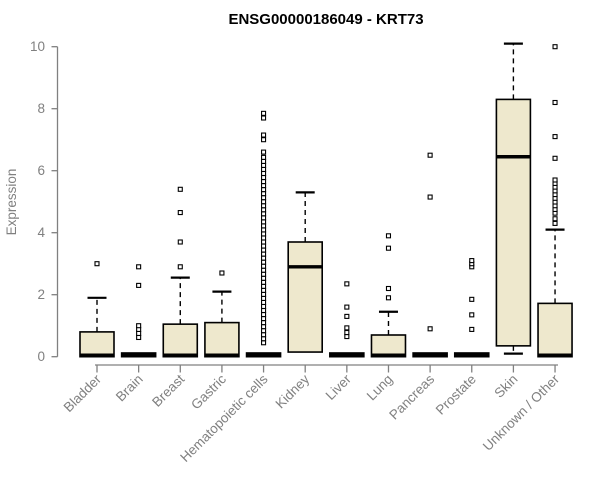  Describe the element at coordinates (208, 391) in the screenshot. I see `x-tick-label: Gastric` at that location.